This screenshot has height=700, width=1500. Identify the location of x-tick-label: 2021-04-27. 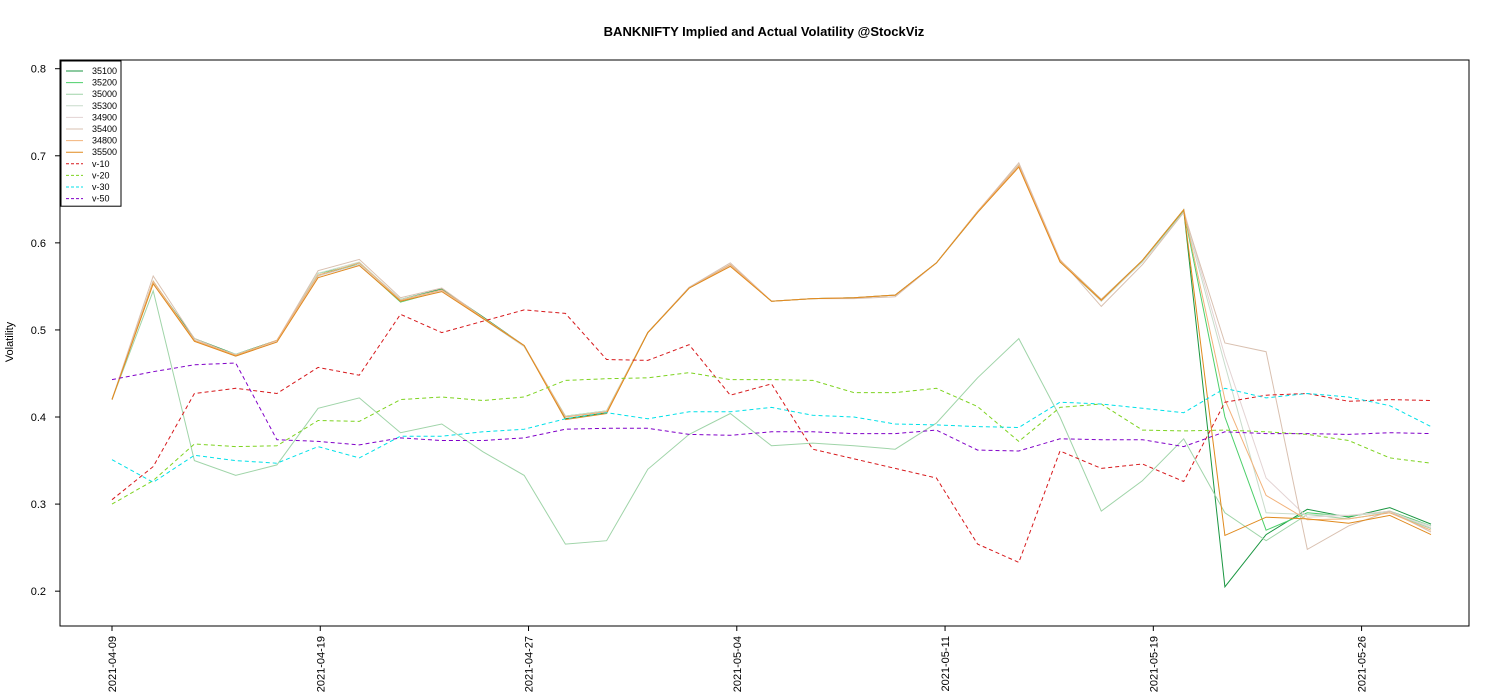
(530, 664).